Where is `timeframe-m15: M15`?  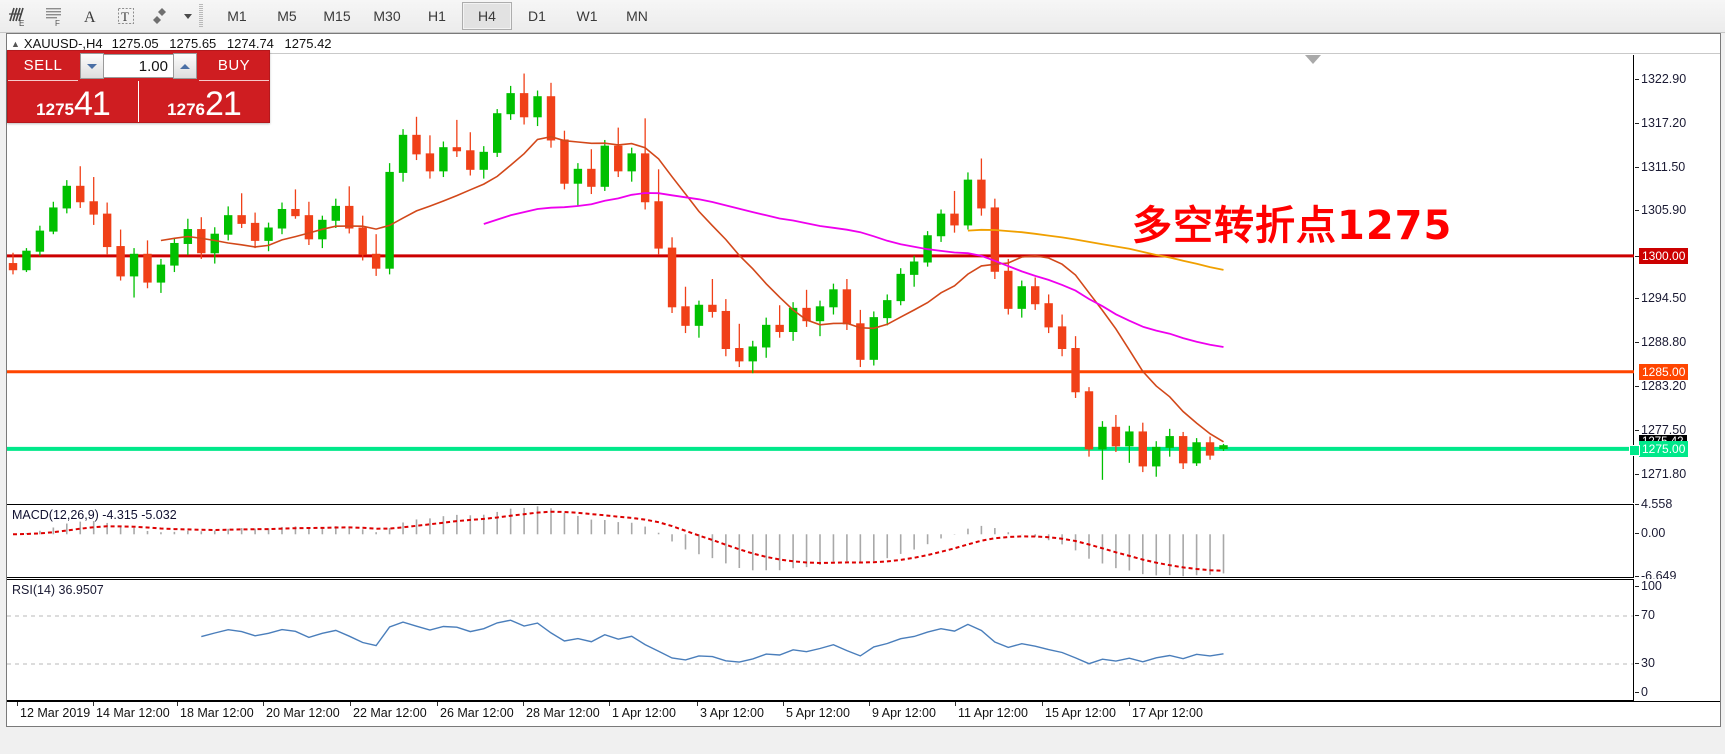 timeframe-m15: M15 is located at coordinates (337, 16).